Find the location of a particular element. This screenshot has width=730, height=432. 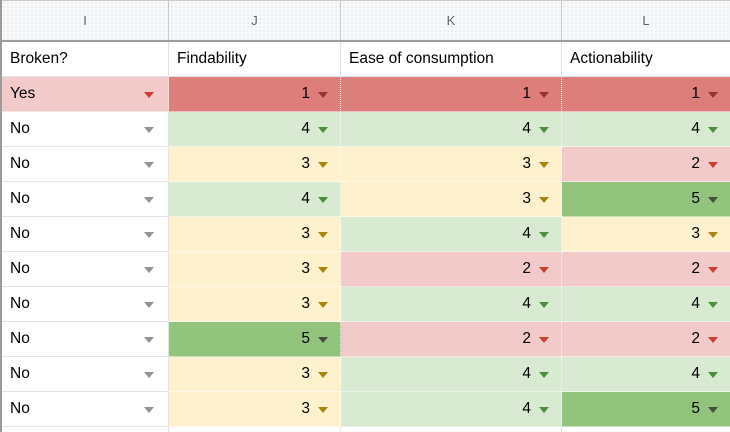

table-row: No 3 4 3 is located at coordinates (366, 234).